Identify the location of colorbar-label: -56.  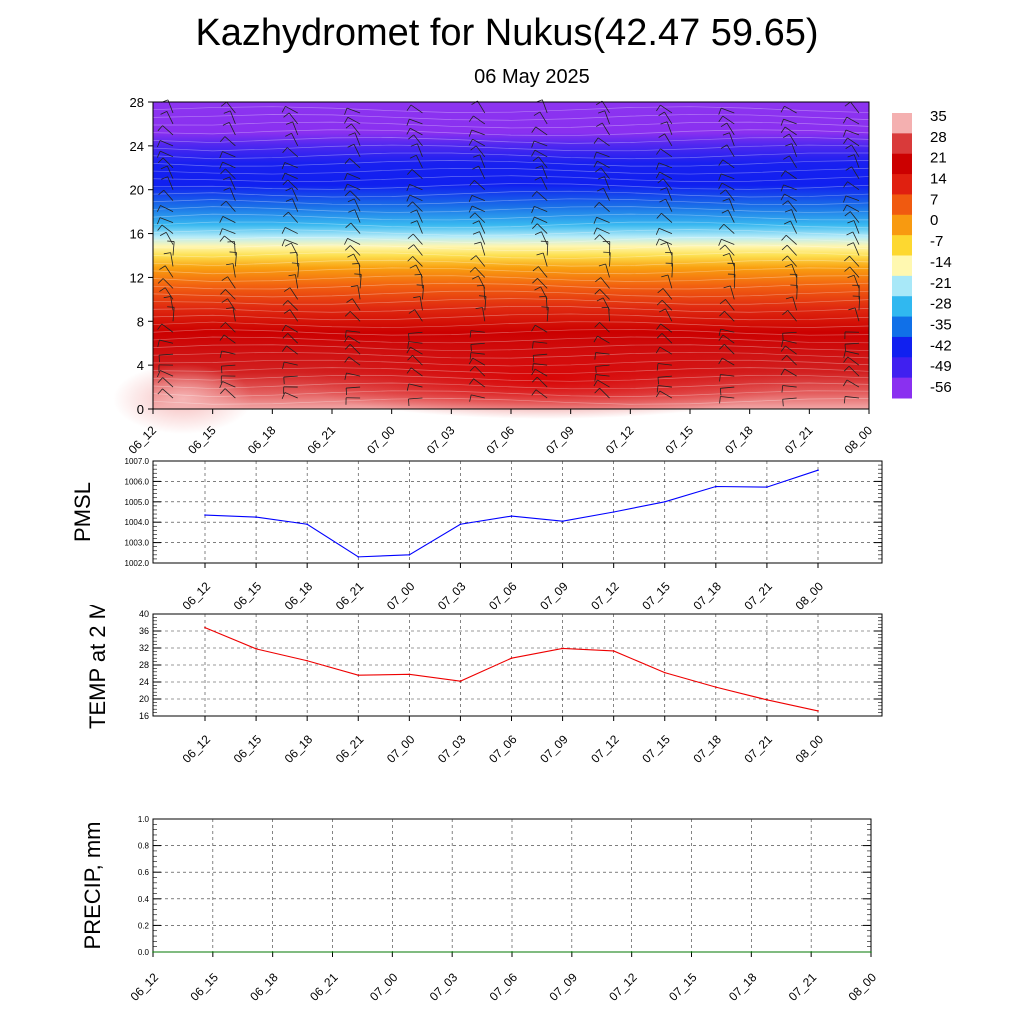
(941, 387).